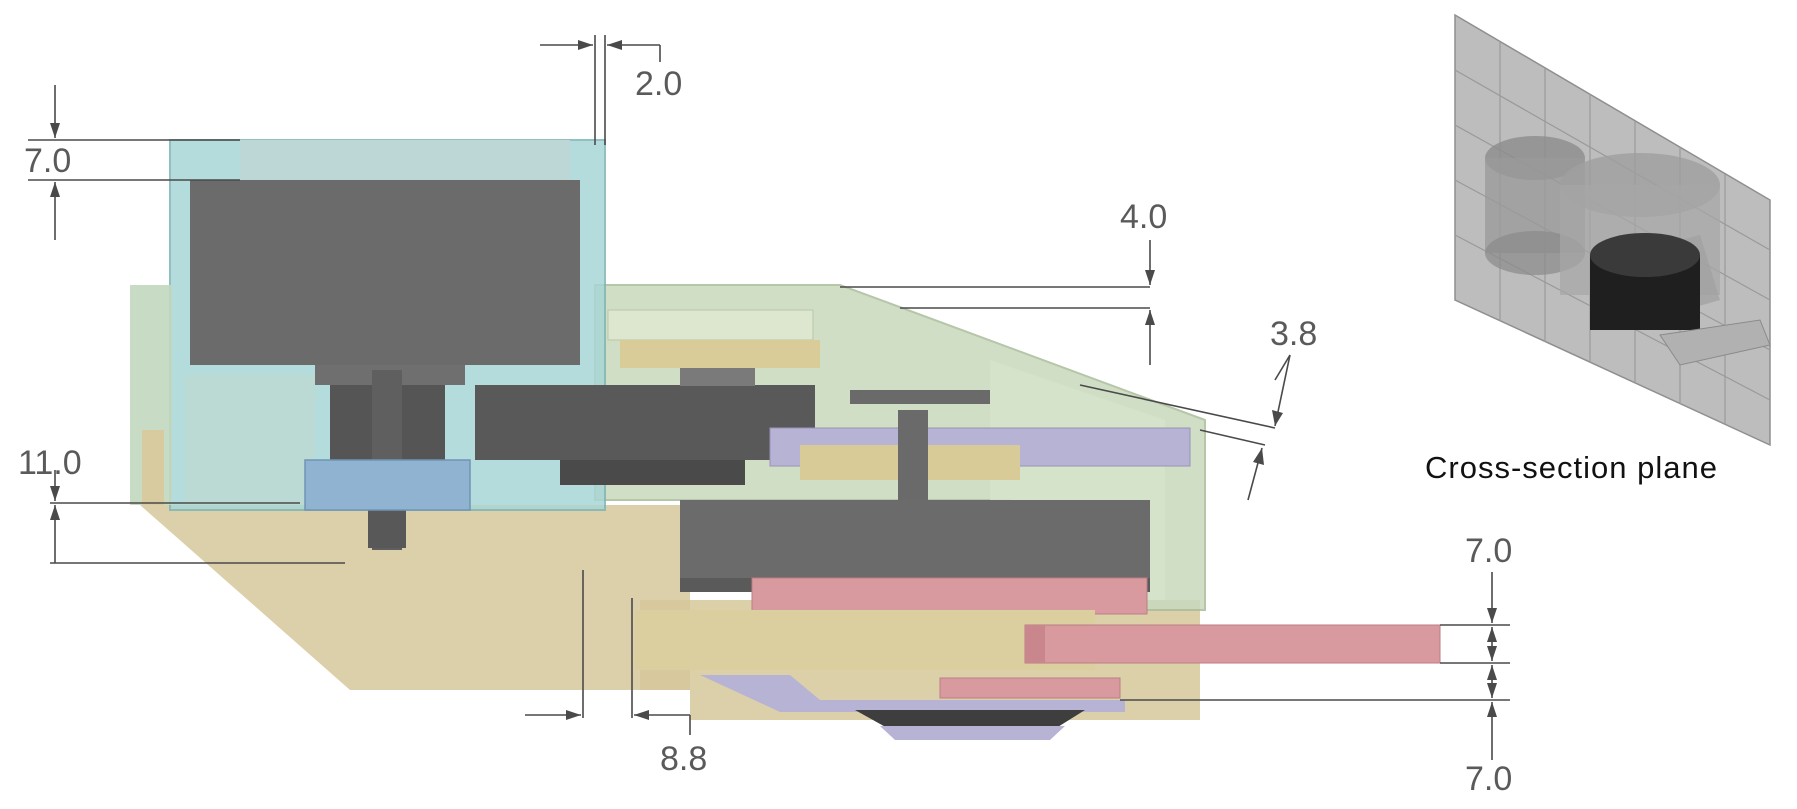 The width and height of the screenshot is (1797, 809). Describe the element at coordinates (1488, 779) in the screenshot. I see `dim-label-output-bottom: 7.0` at that location.